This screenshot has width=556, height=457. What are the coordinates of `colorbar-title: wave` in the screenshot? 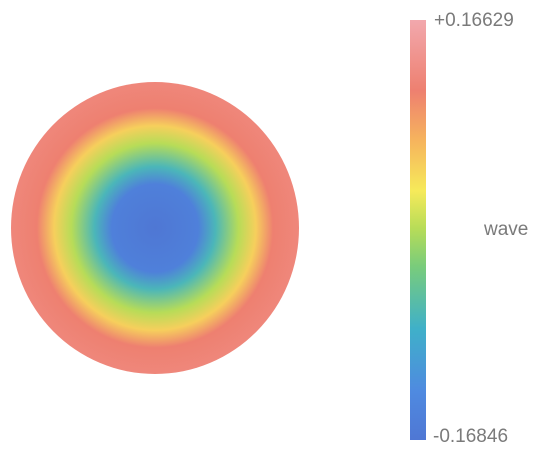 It's located at (506, 229).